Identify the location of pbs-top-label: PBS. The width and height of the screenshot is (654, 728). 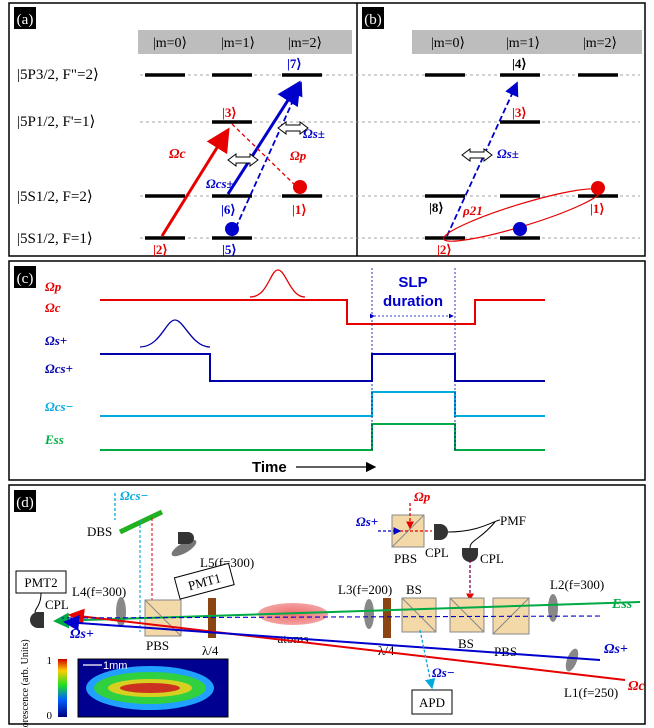
(405, 558).